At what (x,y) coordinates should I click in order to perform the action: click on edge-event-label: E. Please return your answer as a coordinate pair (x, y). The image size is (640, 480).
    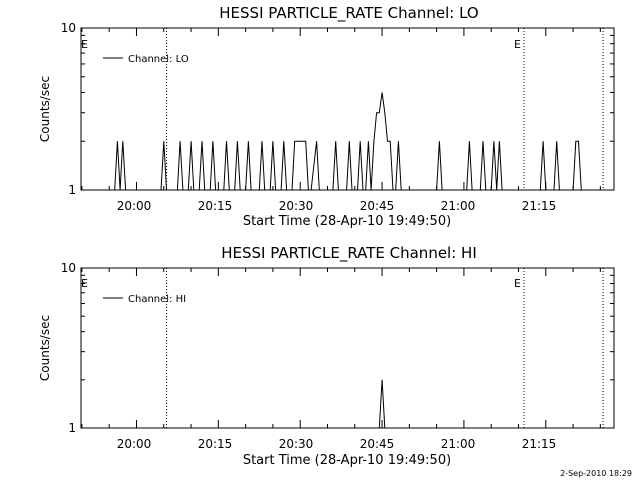
    Looking at the image, I should click on (84, 44).